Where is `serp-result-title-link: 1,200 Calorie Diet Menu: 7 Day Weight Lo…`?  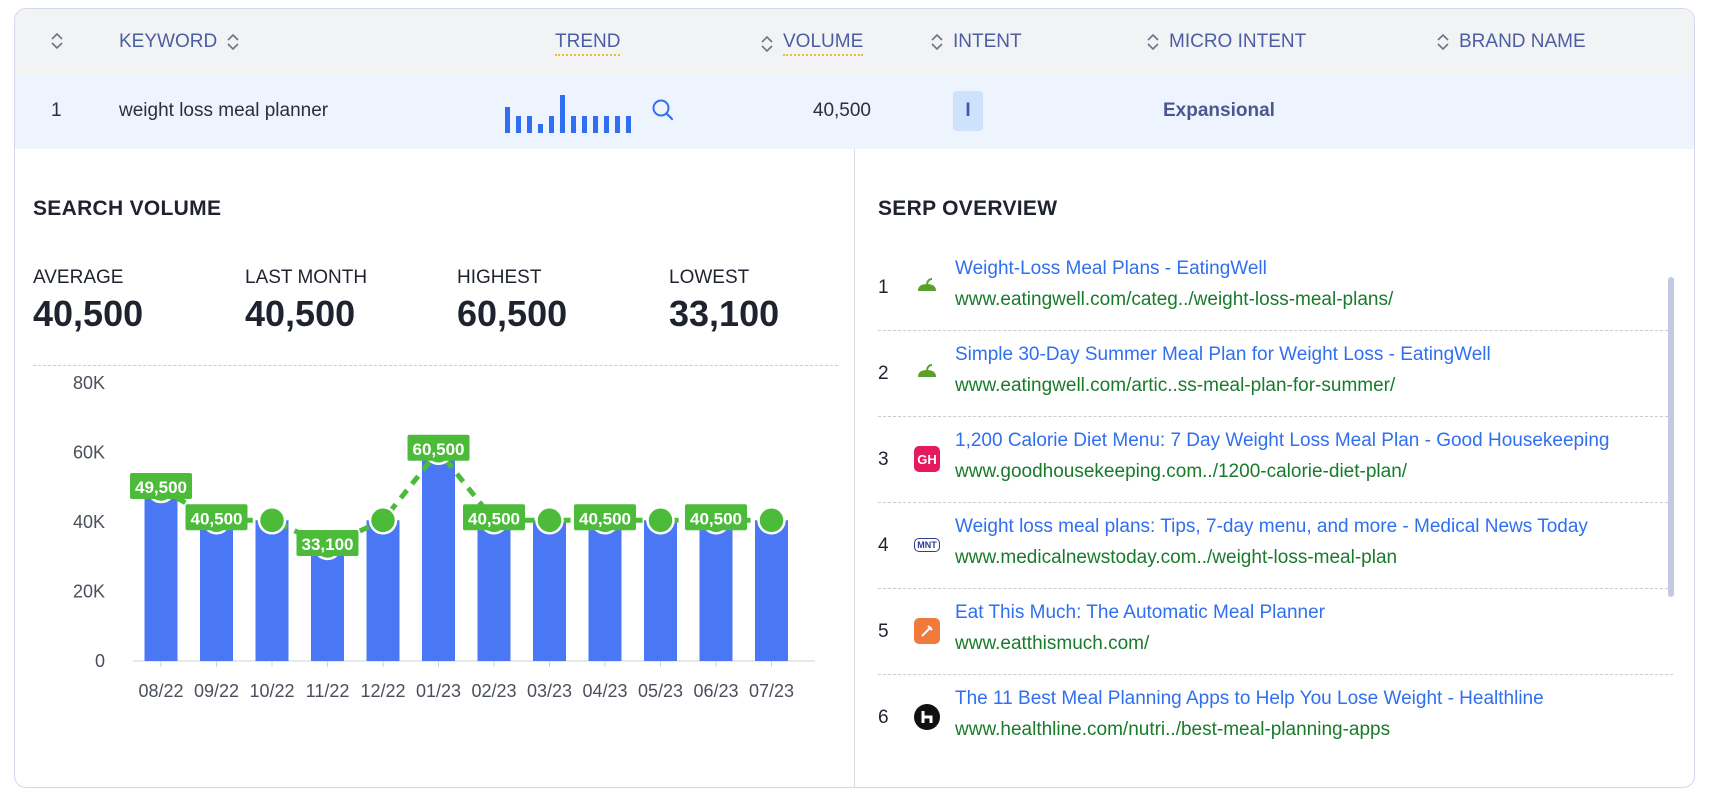
serp-result-title-link: 1,200 Calorie Diet Menu: 7 Day Weight Lo… is located at coordinates (1282, 440).